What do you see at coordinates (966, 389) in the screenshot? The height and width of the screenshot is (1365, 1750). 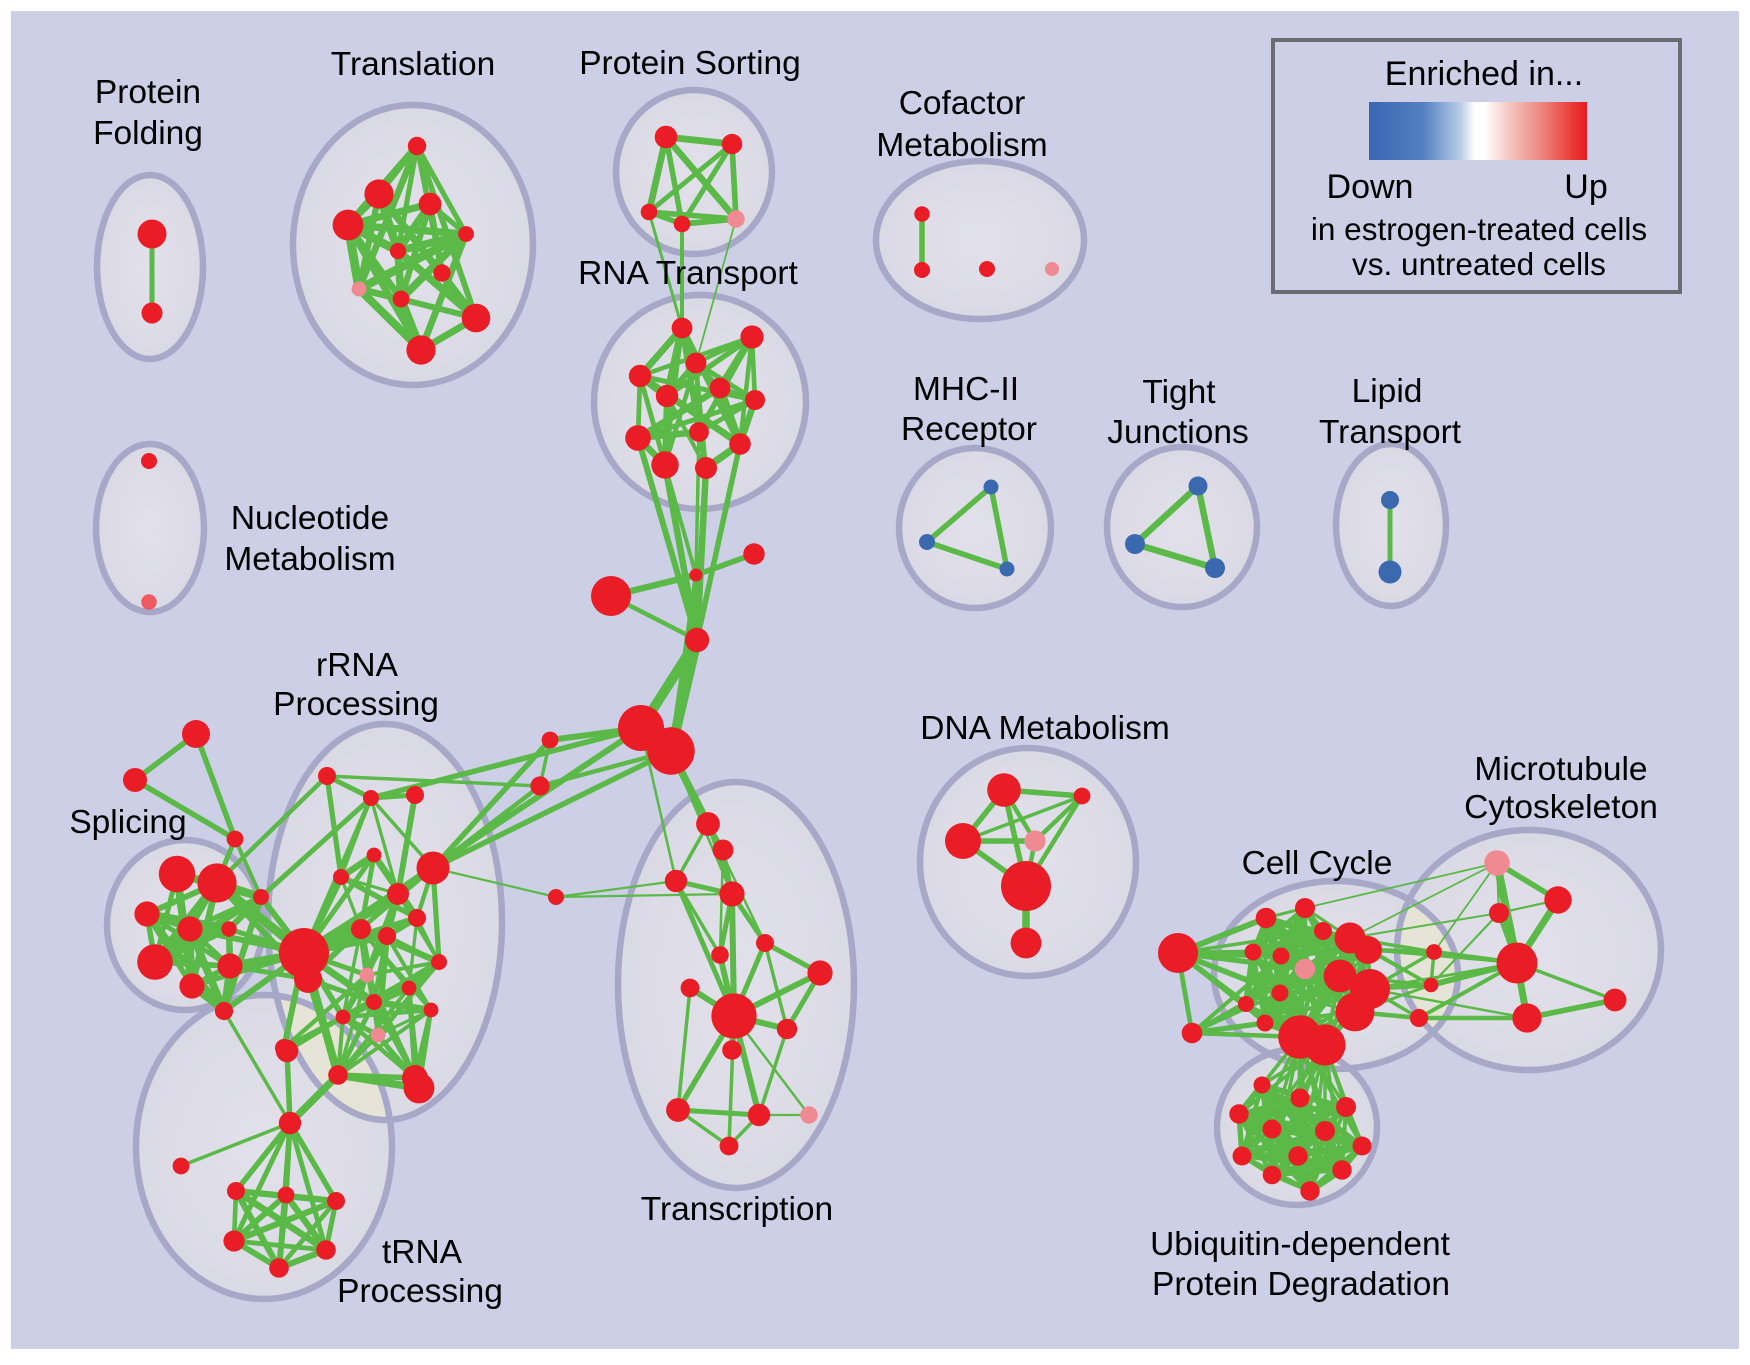 I see `svg-text: MHC-II` at bounding box center [966, 389].